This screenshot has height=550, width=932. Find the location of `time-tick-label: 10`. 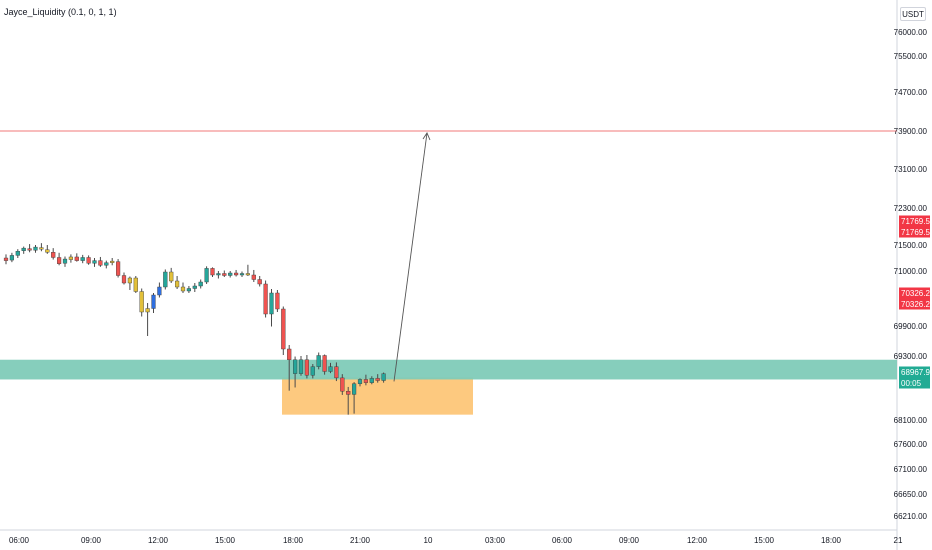

time-tick-label: 10 is located at coordinates (428, 540).